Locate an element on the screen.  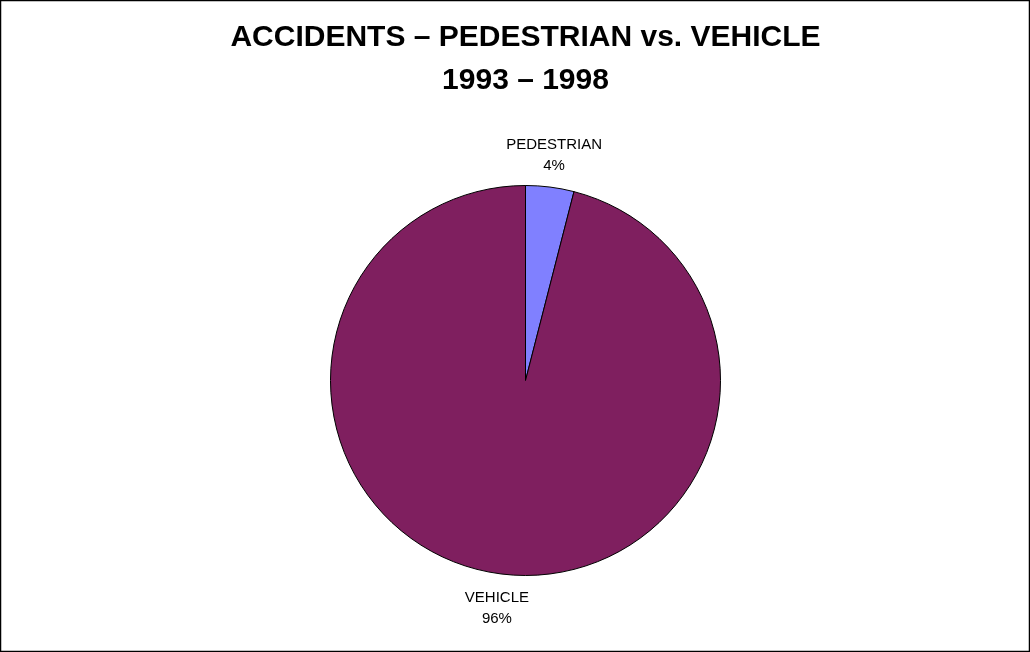
slice-label: VEHICLE is located at coordinates (497, 597).